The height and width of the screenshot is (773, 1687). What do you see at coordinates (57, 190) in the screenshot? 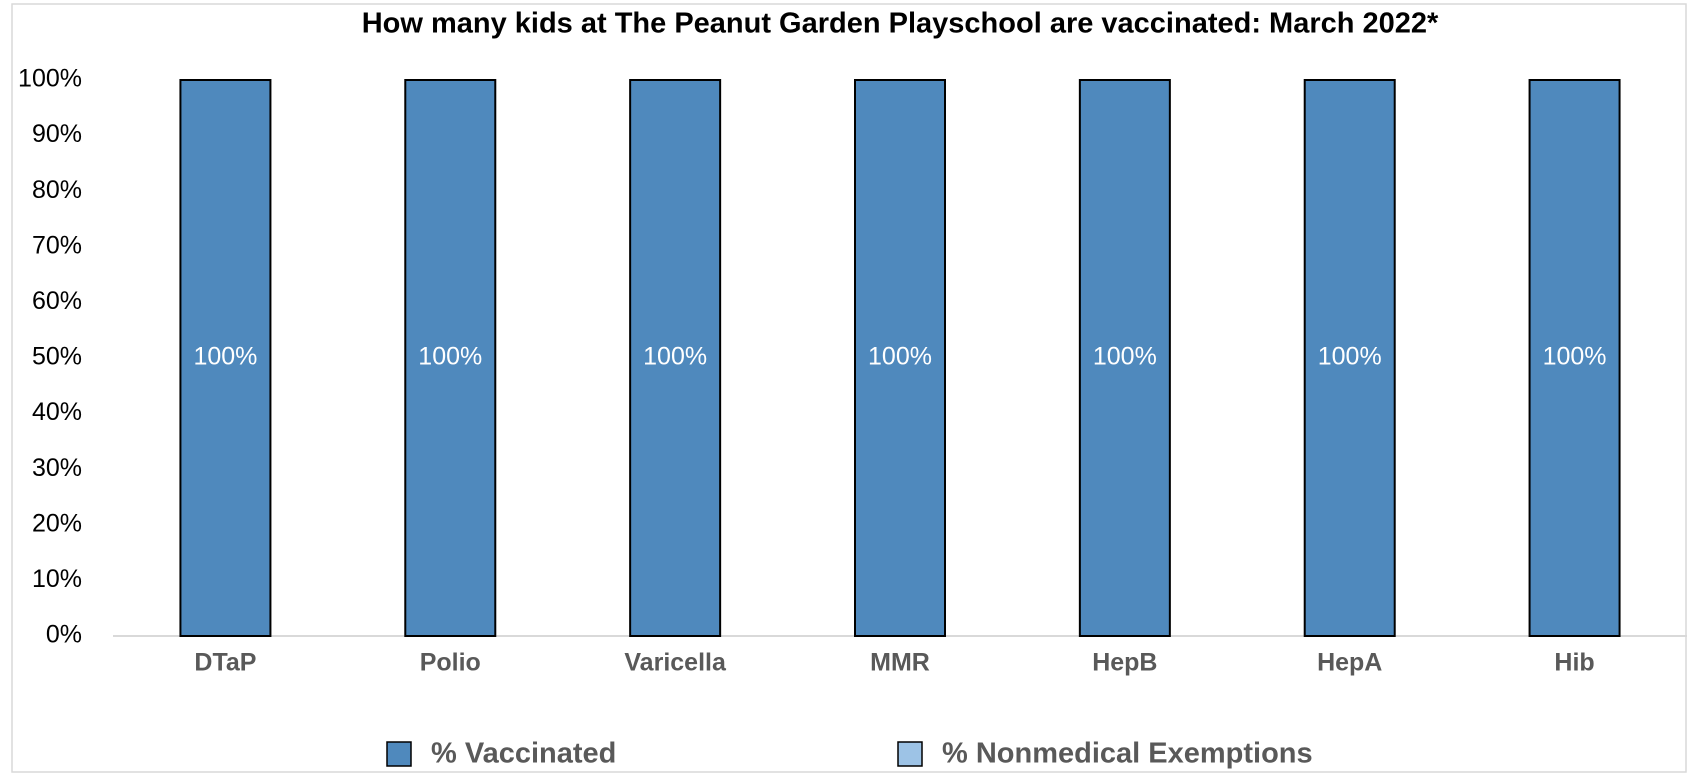
I see `y-tick-label: 80%` at bounding box center [57, 190].